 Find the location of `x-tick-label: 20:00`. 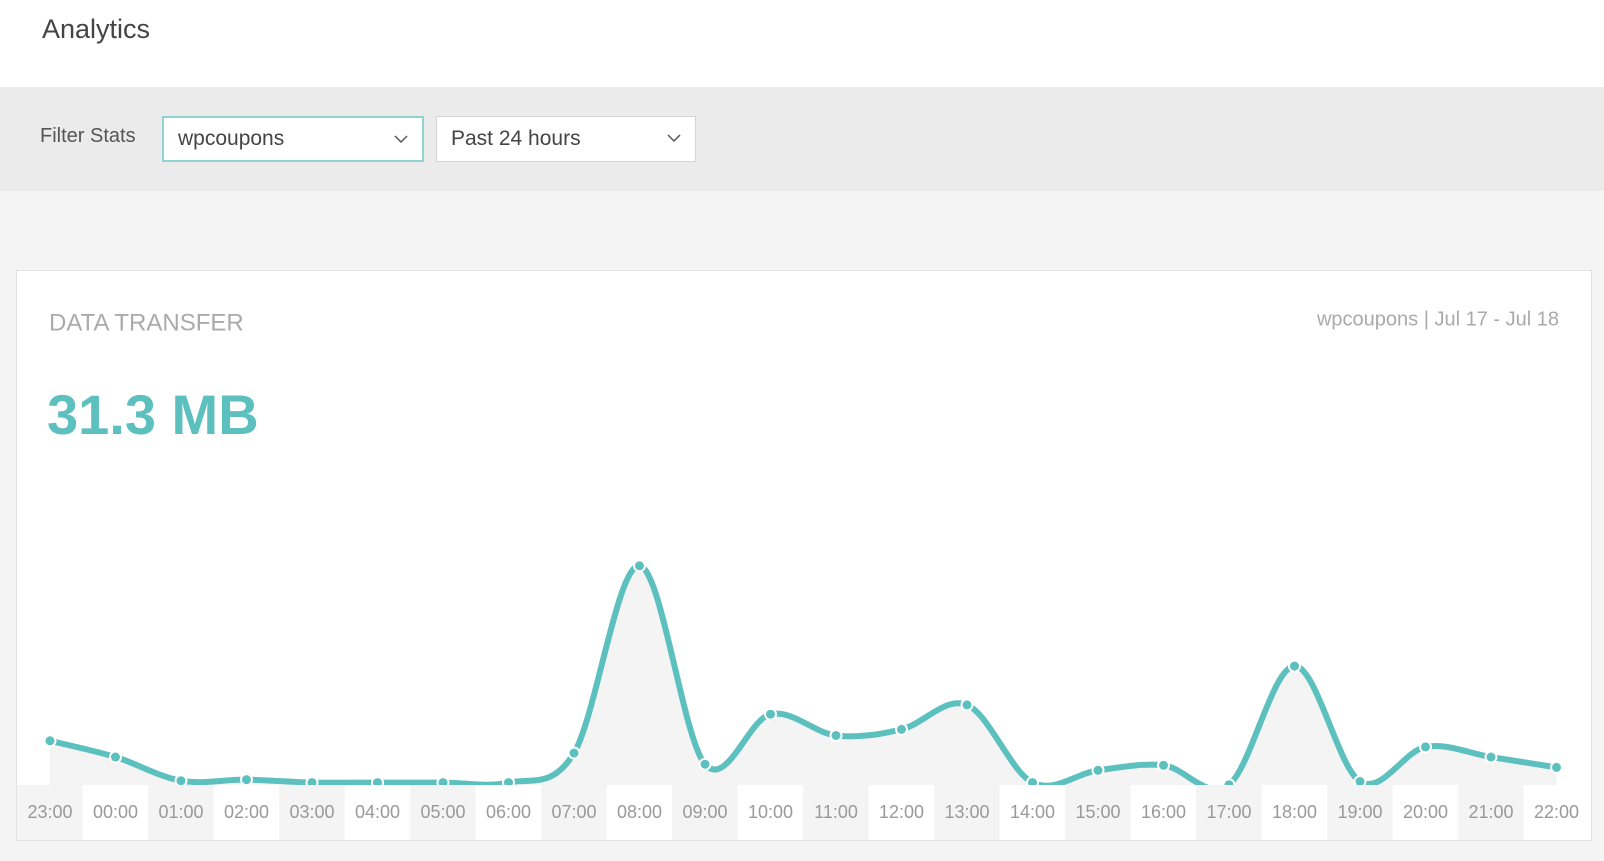

x-tick-label: 20:00 is located at coordinates (1425, 812).